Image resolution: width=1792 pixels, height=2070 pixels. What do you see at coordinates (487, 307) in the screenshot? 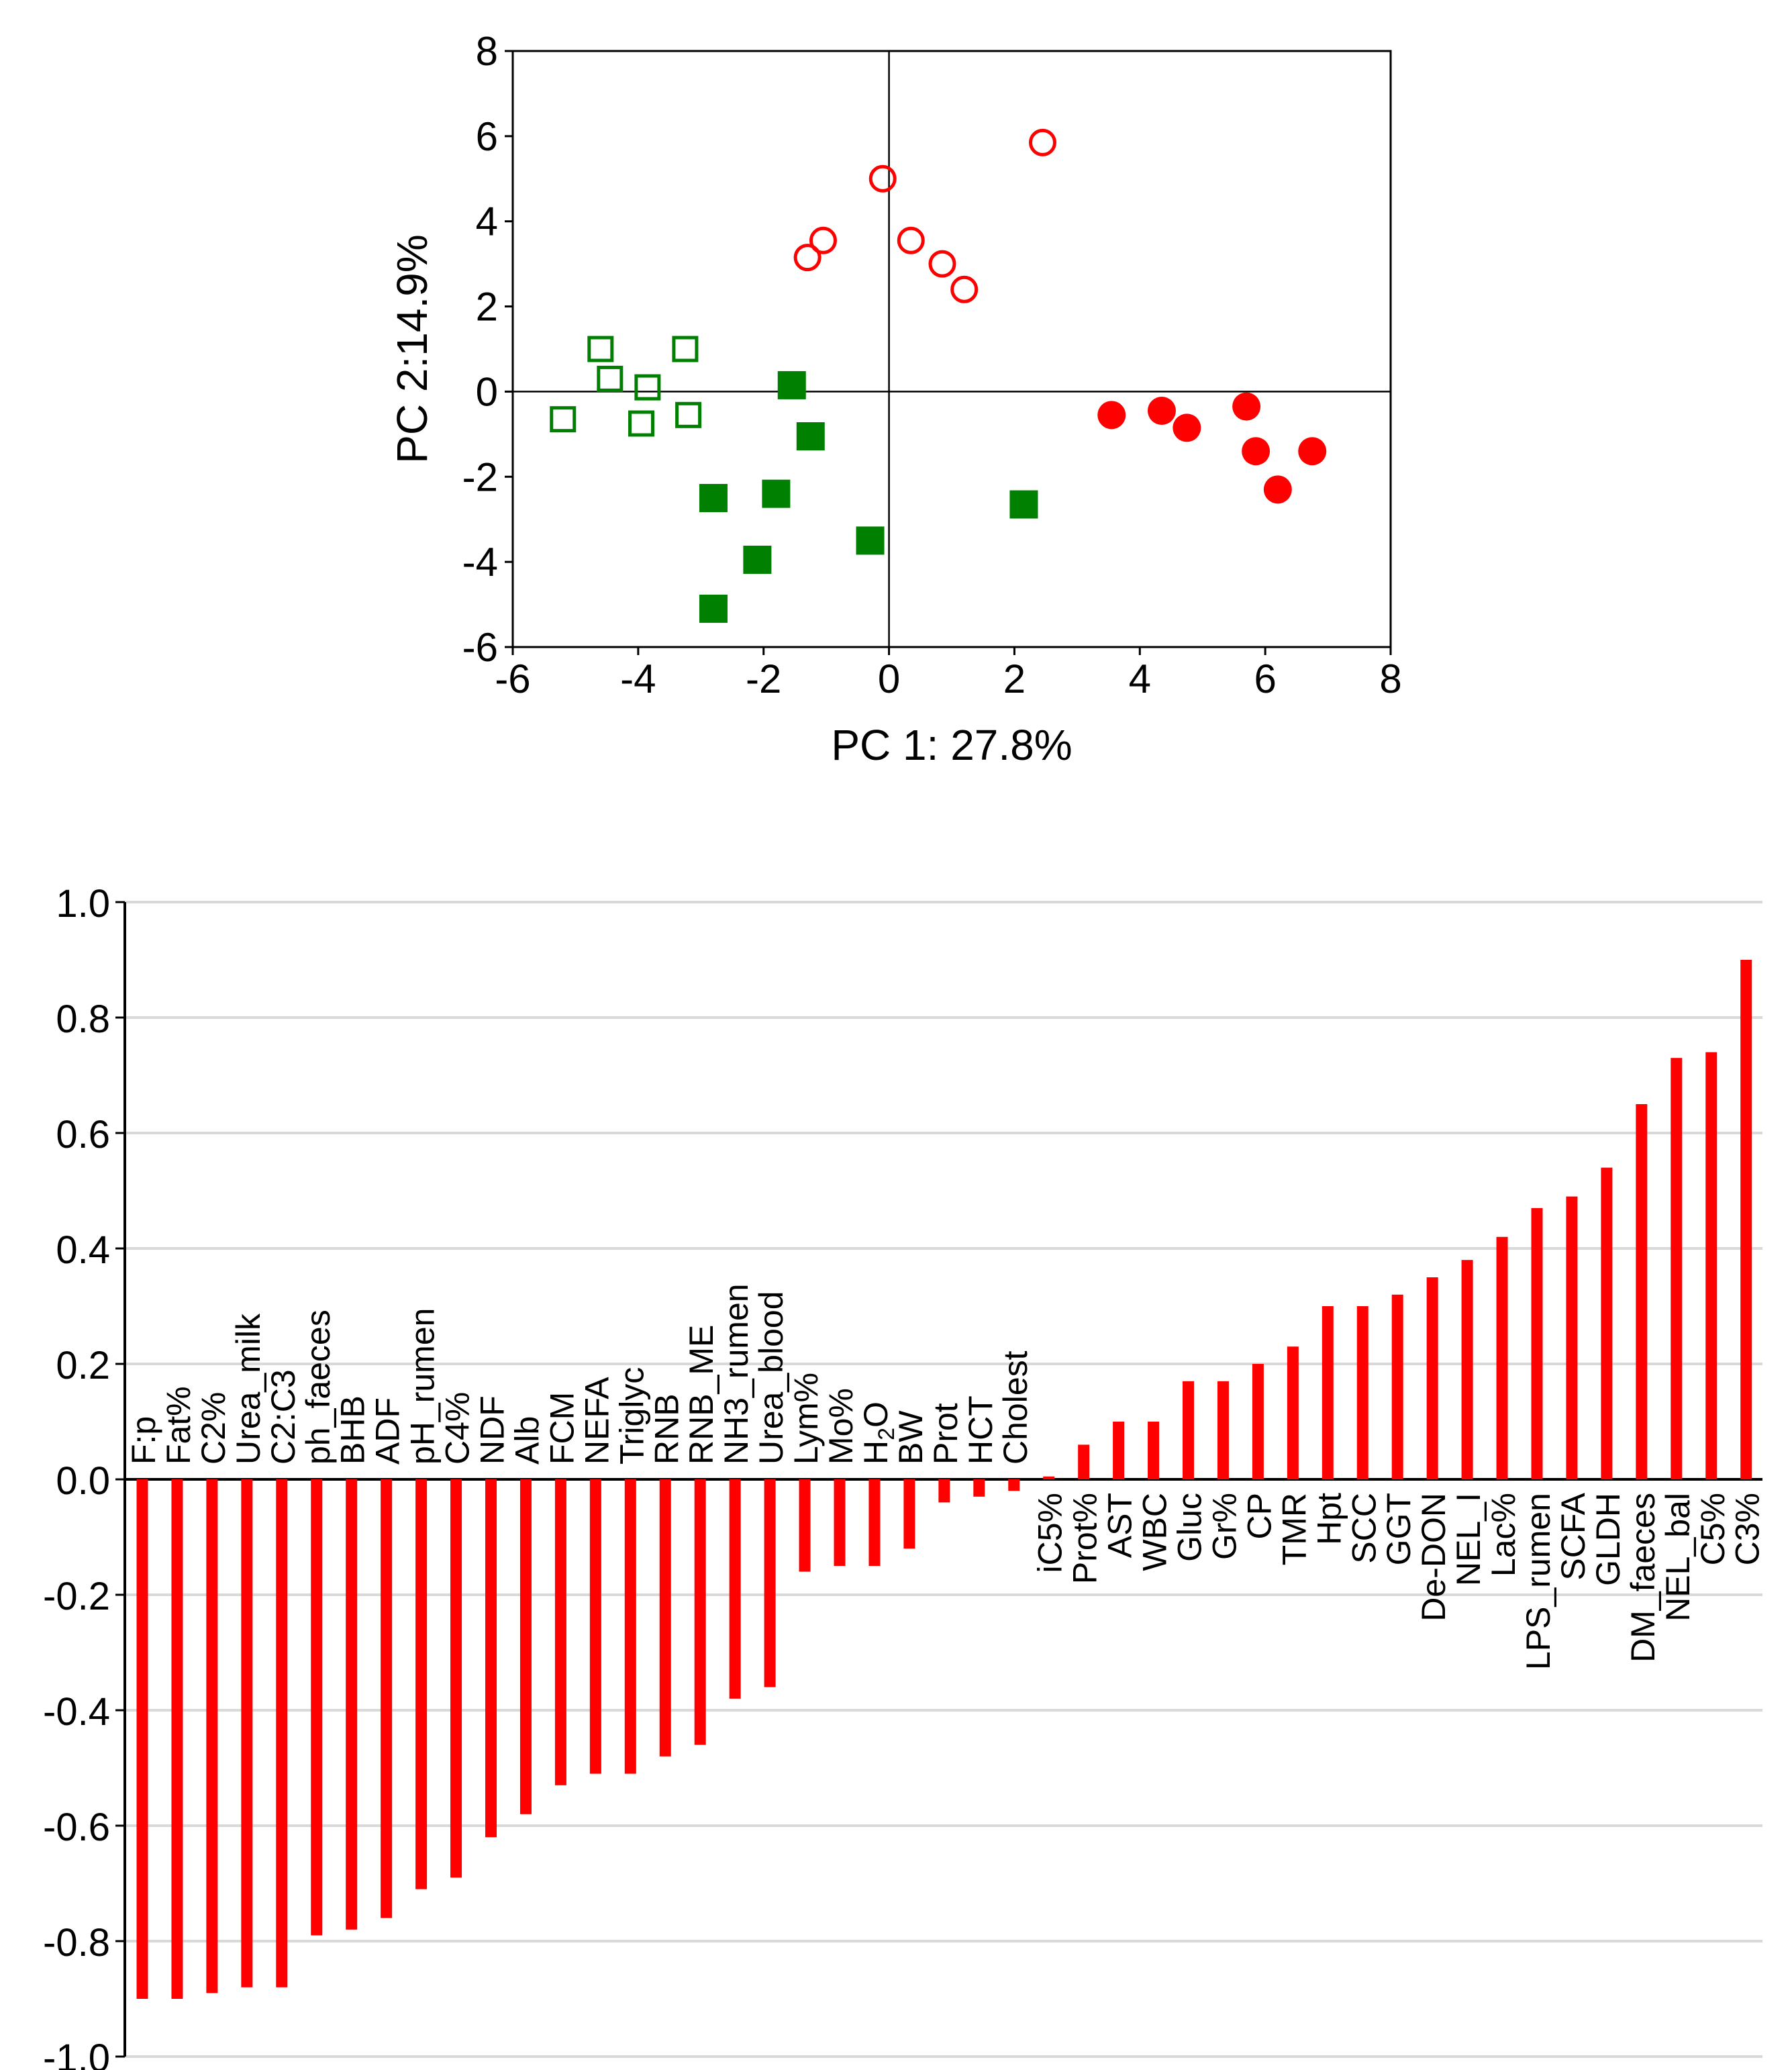
I see `y-tick-label: 2` at bounding box center [487, 307].